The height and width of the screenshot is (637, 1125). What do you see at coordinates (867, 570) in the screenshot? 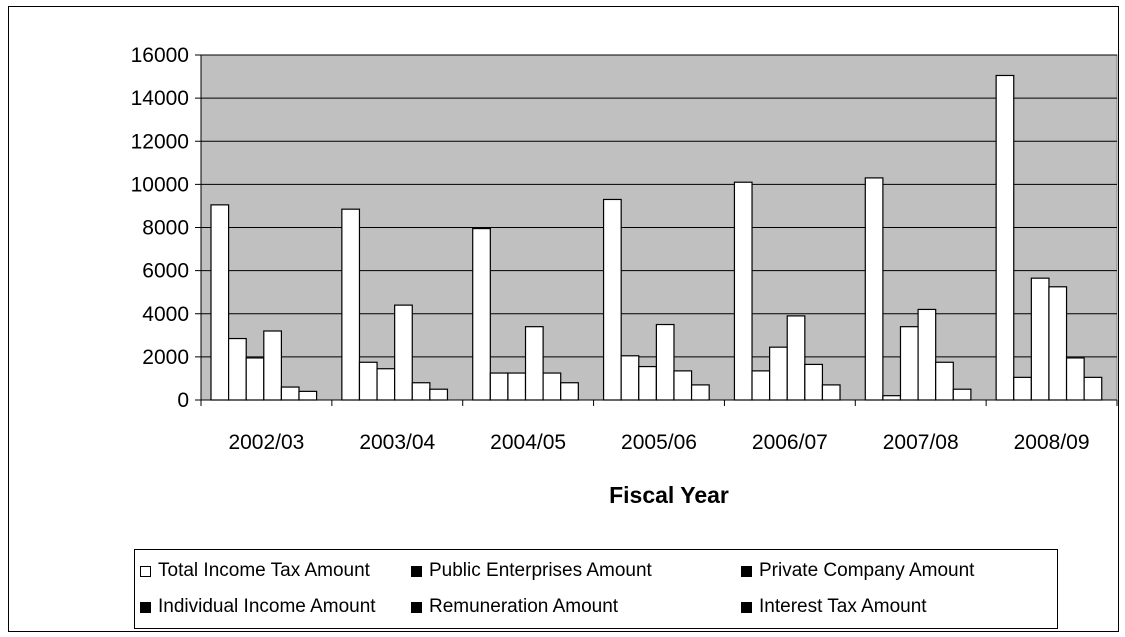
I see `legend-label: Private Company Amount` at bounding box center [867, 570].